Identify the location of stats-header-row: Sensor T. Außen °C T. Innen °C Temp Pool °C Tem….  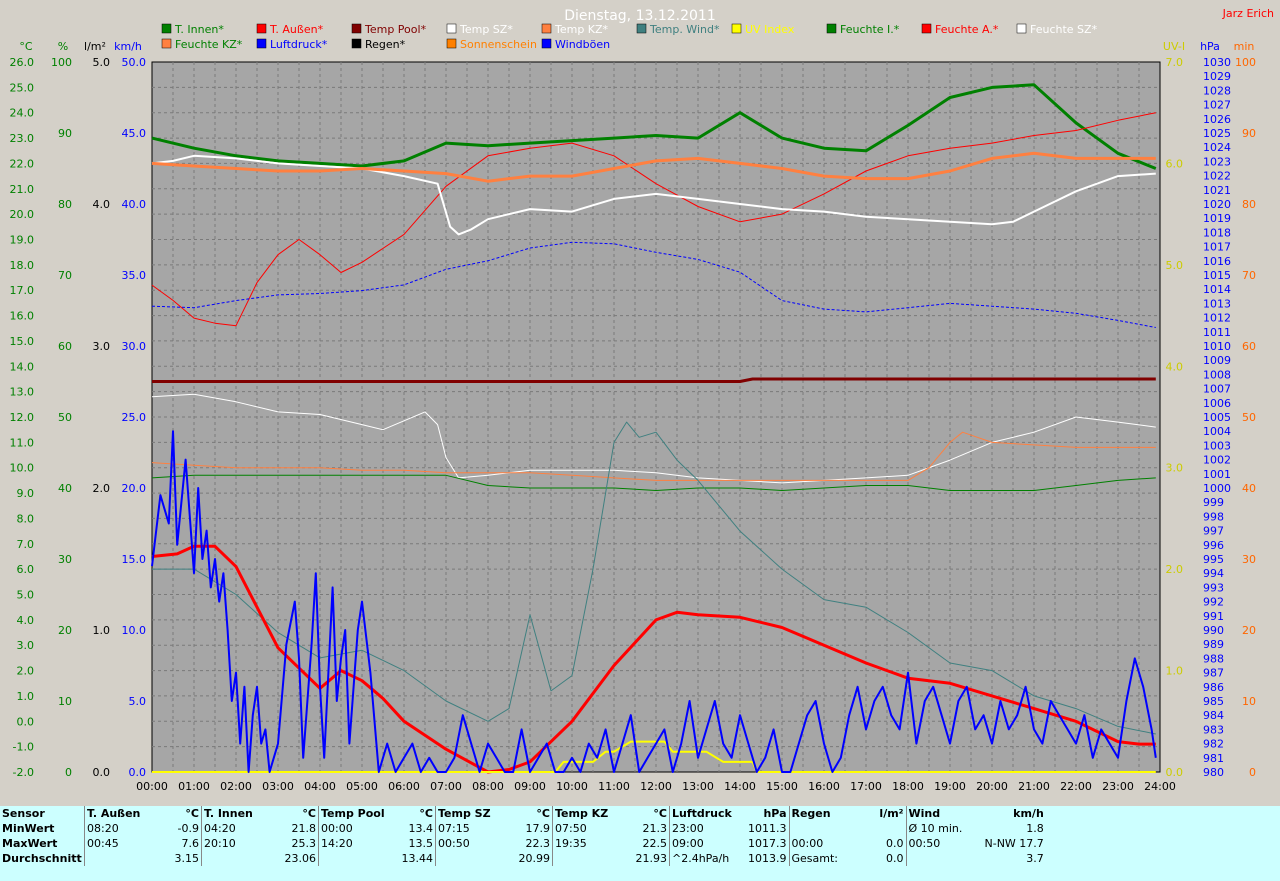
(523, 813).